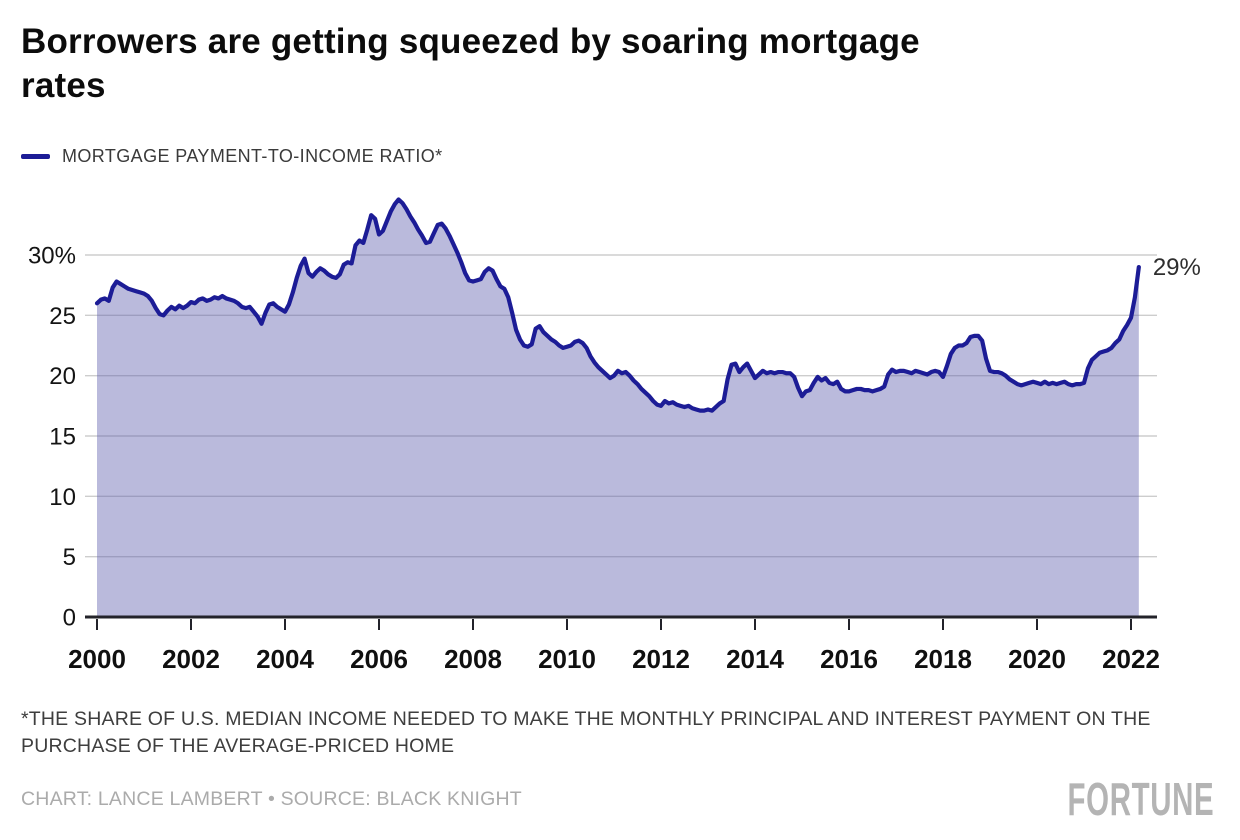 The width and height of the screenshot is (1240, 840). I want to click on y-axis-tick-label: 20, so click(62, 376).